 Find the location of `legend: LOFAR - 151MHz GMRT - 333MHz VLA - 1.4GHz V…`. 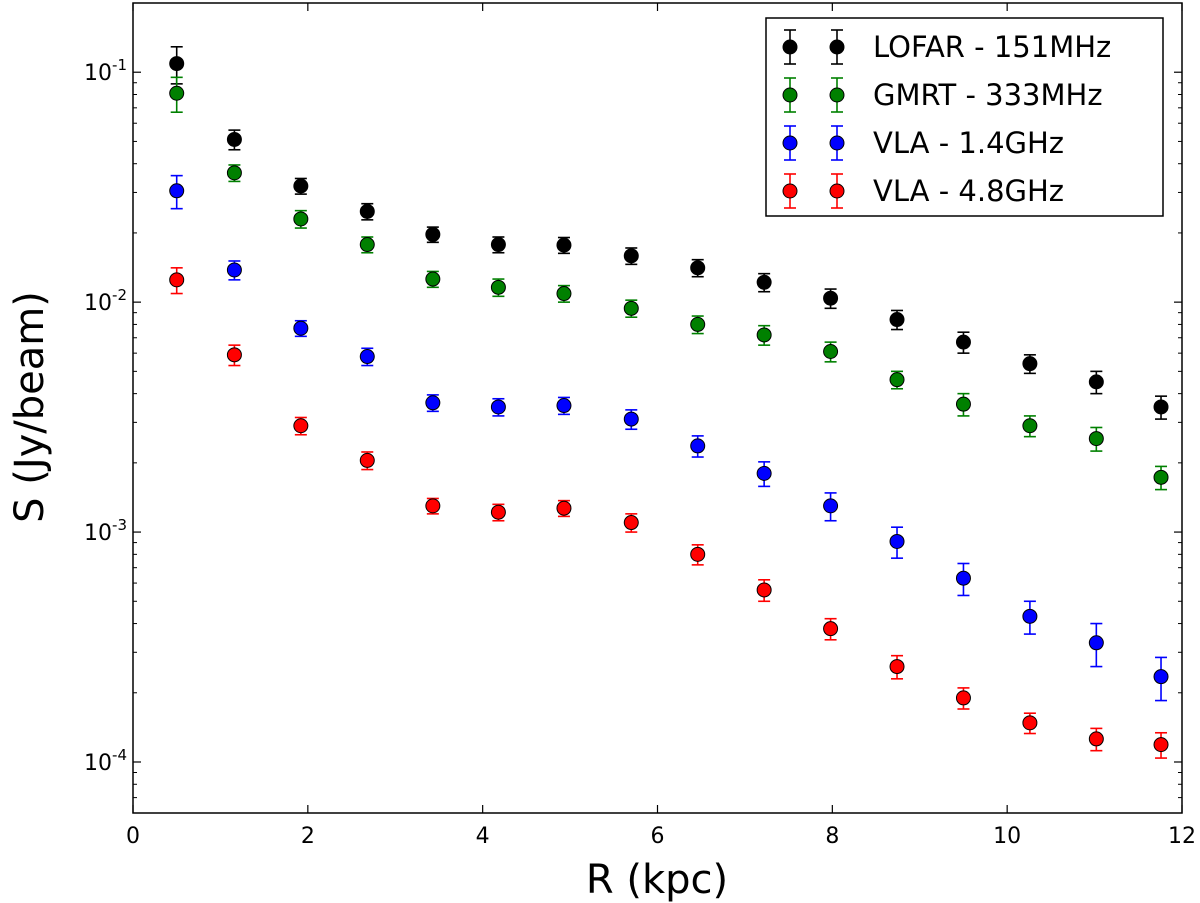

legend: LOFAR - 151MHz GMRT - 333MHz VLA - 1.4GHz V… is located at coordinates (964, 117).